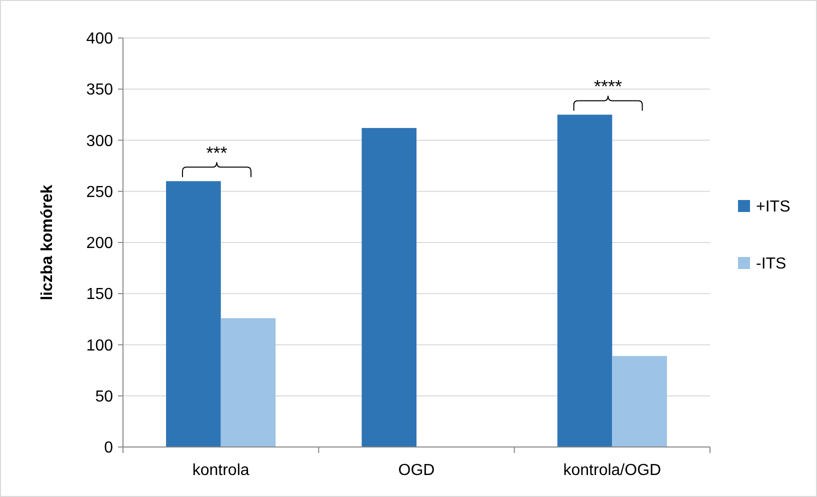 Image resolution: width=817 pixels, height=497 pixels. What do you see at coordinates (100, 345) in the screenshot?
I see `y-tick-label: 100` at bounding box center [100, 345].